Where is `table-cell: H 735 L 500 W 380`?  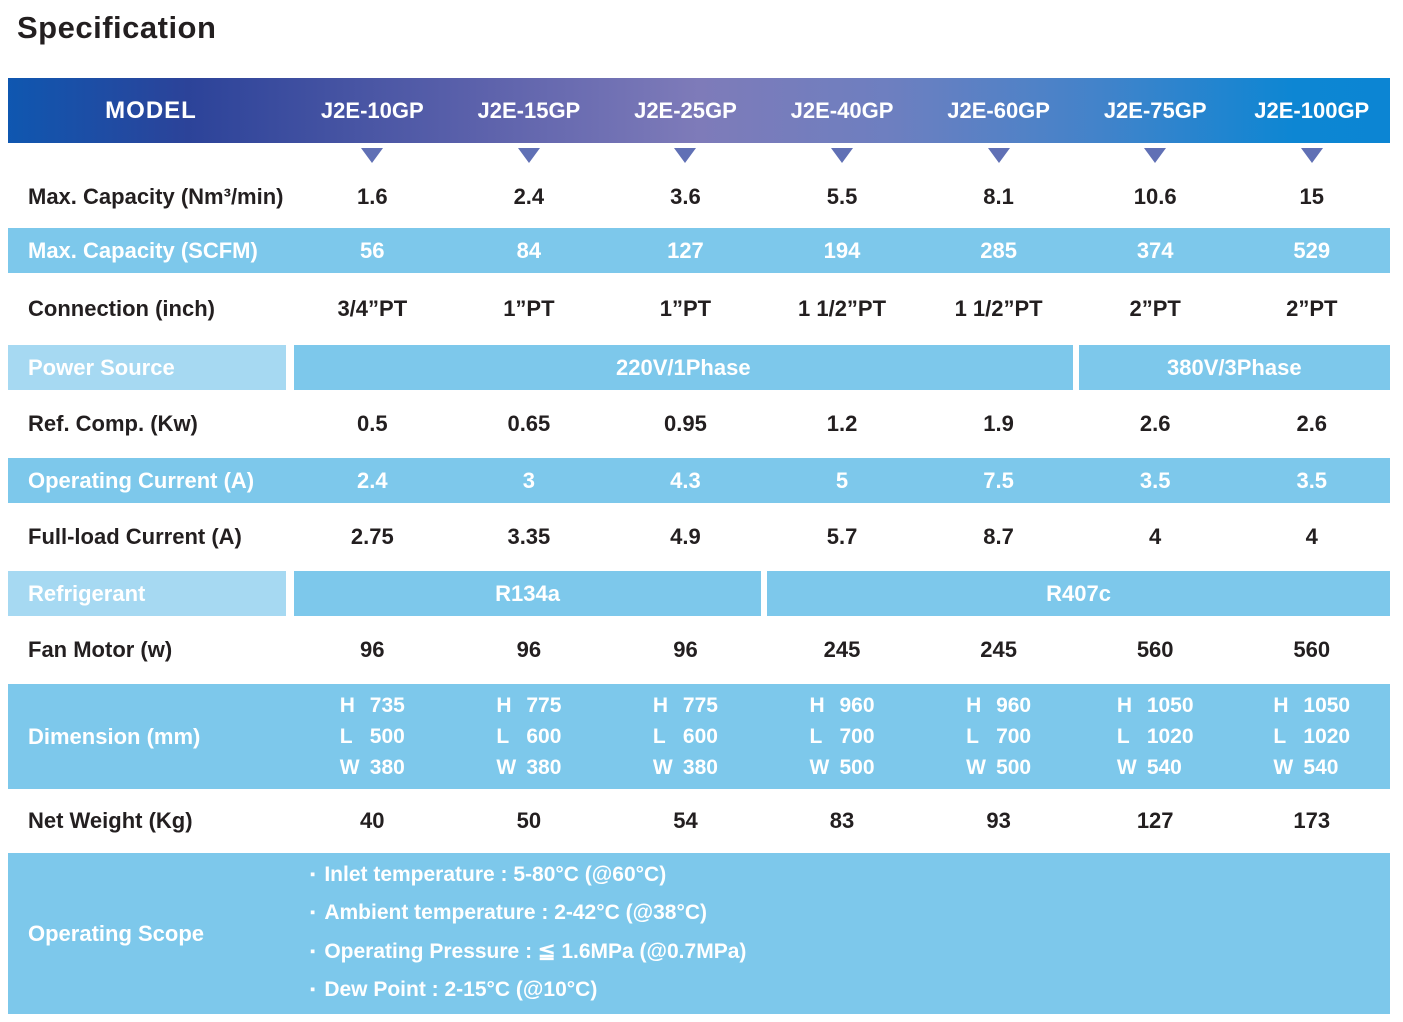 table-cell: H 735 L 500 W 380 is located at coordinates (372, 736).